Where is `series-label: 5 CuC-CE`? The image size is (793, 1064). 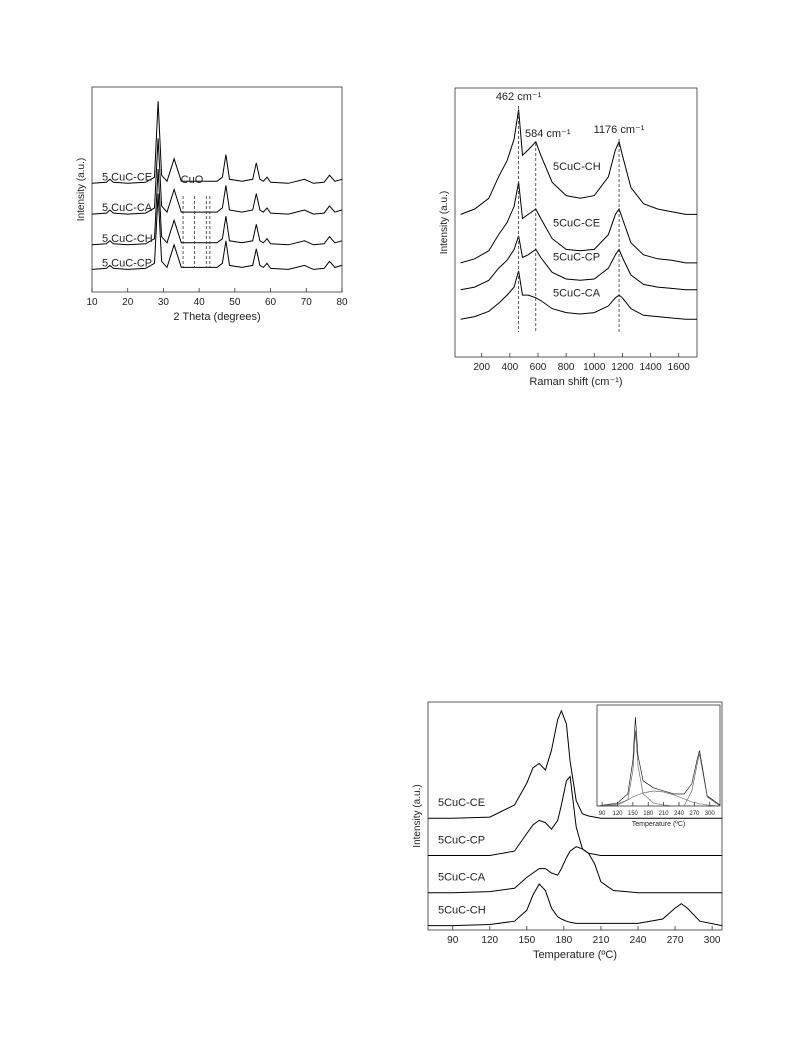
series-label: 5 CuC-CE is located at coordinates (127, 177).